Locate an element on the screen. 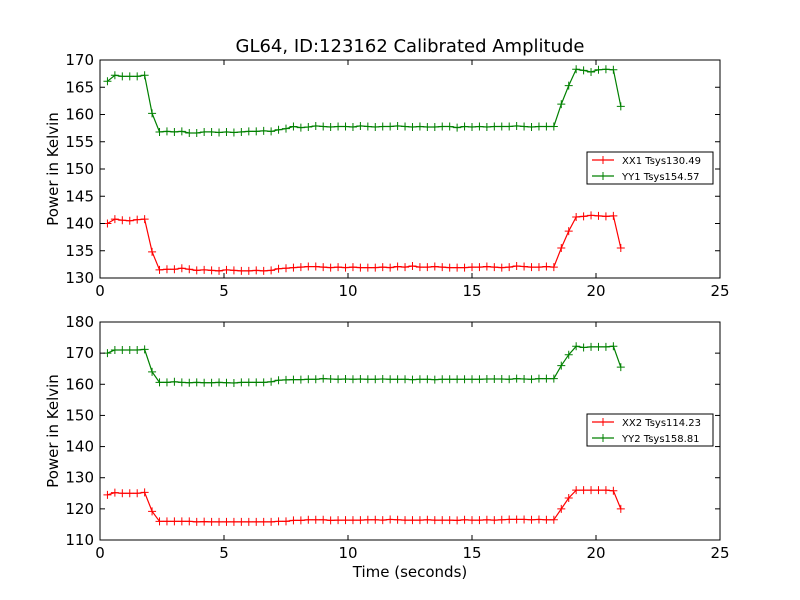  y-tick-label: 160 is located at coordinates (79, 115).